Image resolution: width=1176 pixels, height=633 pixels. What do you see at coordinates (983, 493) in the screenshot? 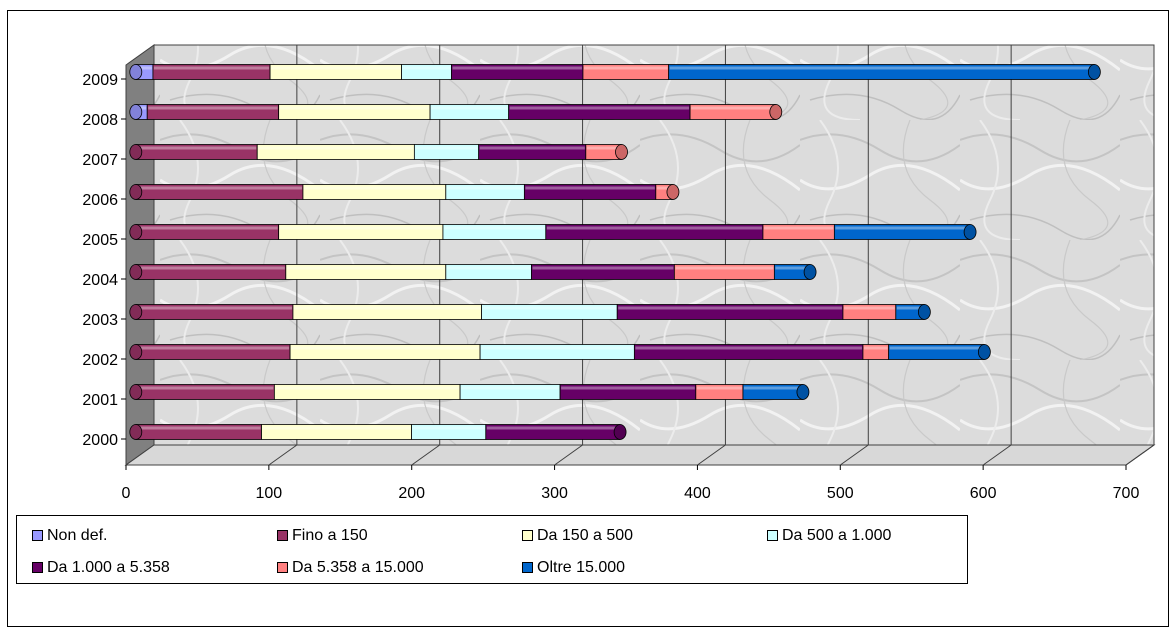
I see `x-tick-label: 600` at bounding box center [983, 493].